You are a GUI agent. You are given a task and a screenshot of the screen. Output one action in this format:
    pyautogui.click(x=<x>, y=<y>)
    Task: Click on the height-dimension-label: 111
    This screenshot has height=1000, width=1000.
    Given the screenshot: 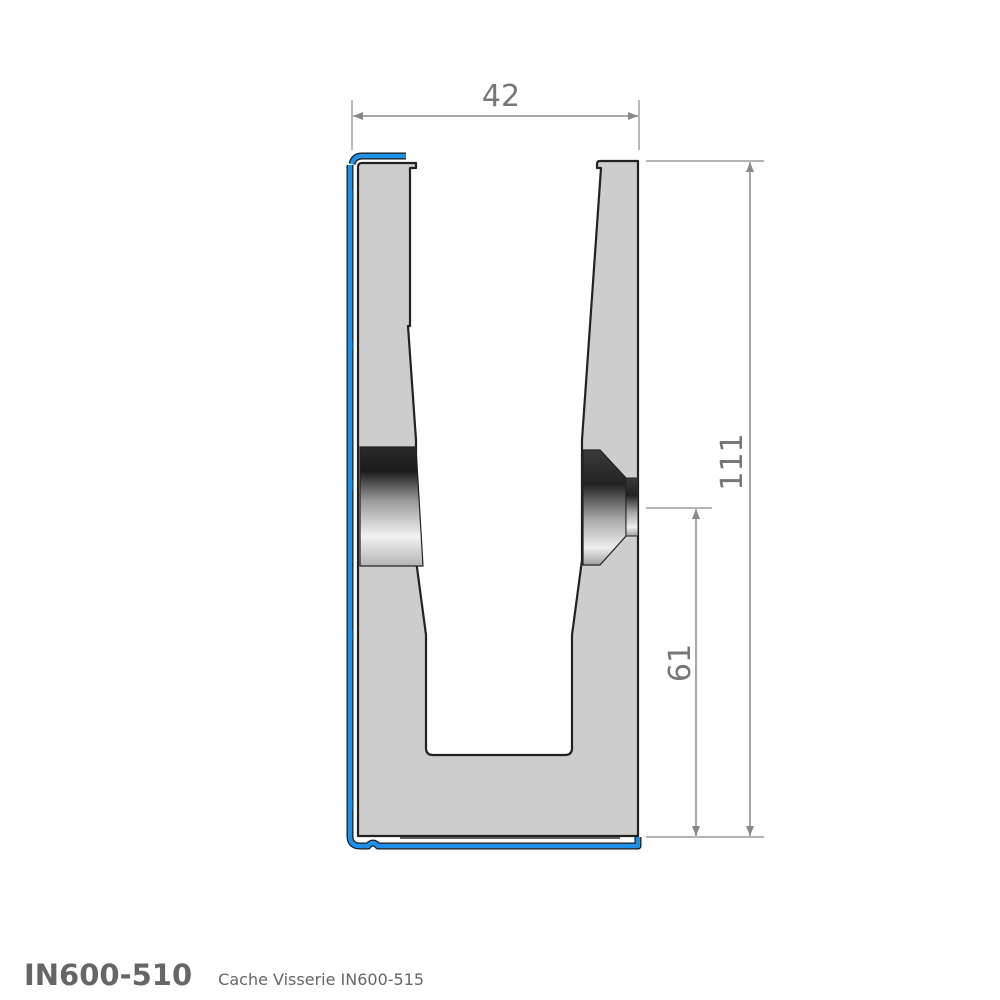 What is the action you would take?
    pyautogui.click(x=732, y=461)
    